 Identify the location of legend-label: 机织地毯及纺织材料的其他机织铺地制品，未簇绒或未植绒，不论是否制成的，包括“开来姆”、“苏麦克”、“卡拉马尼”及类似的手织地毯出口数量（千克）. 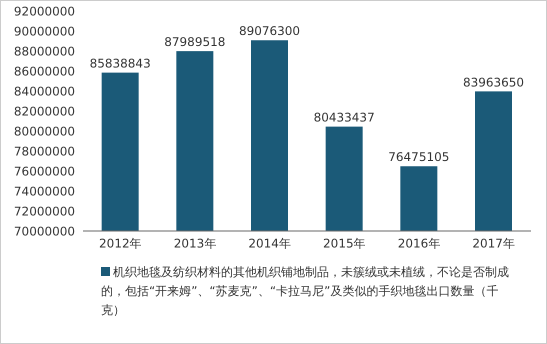
(305, 291).